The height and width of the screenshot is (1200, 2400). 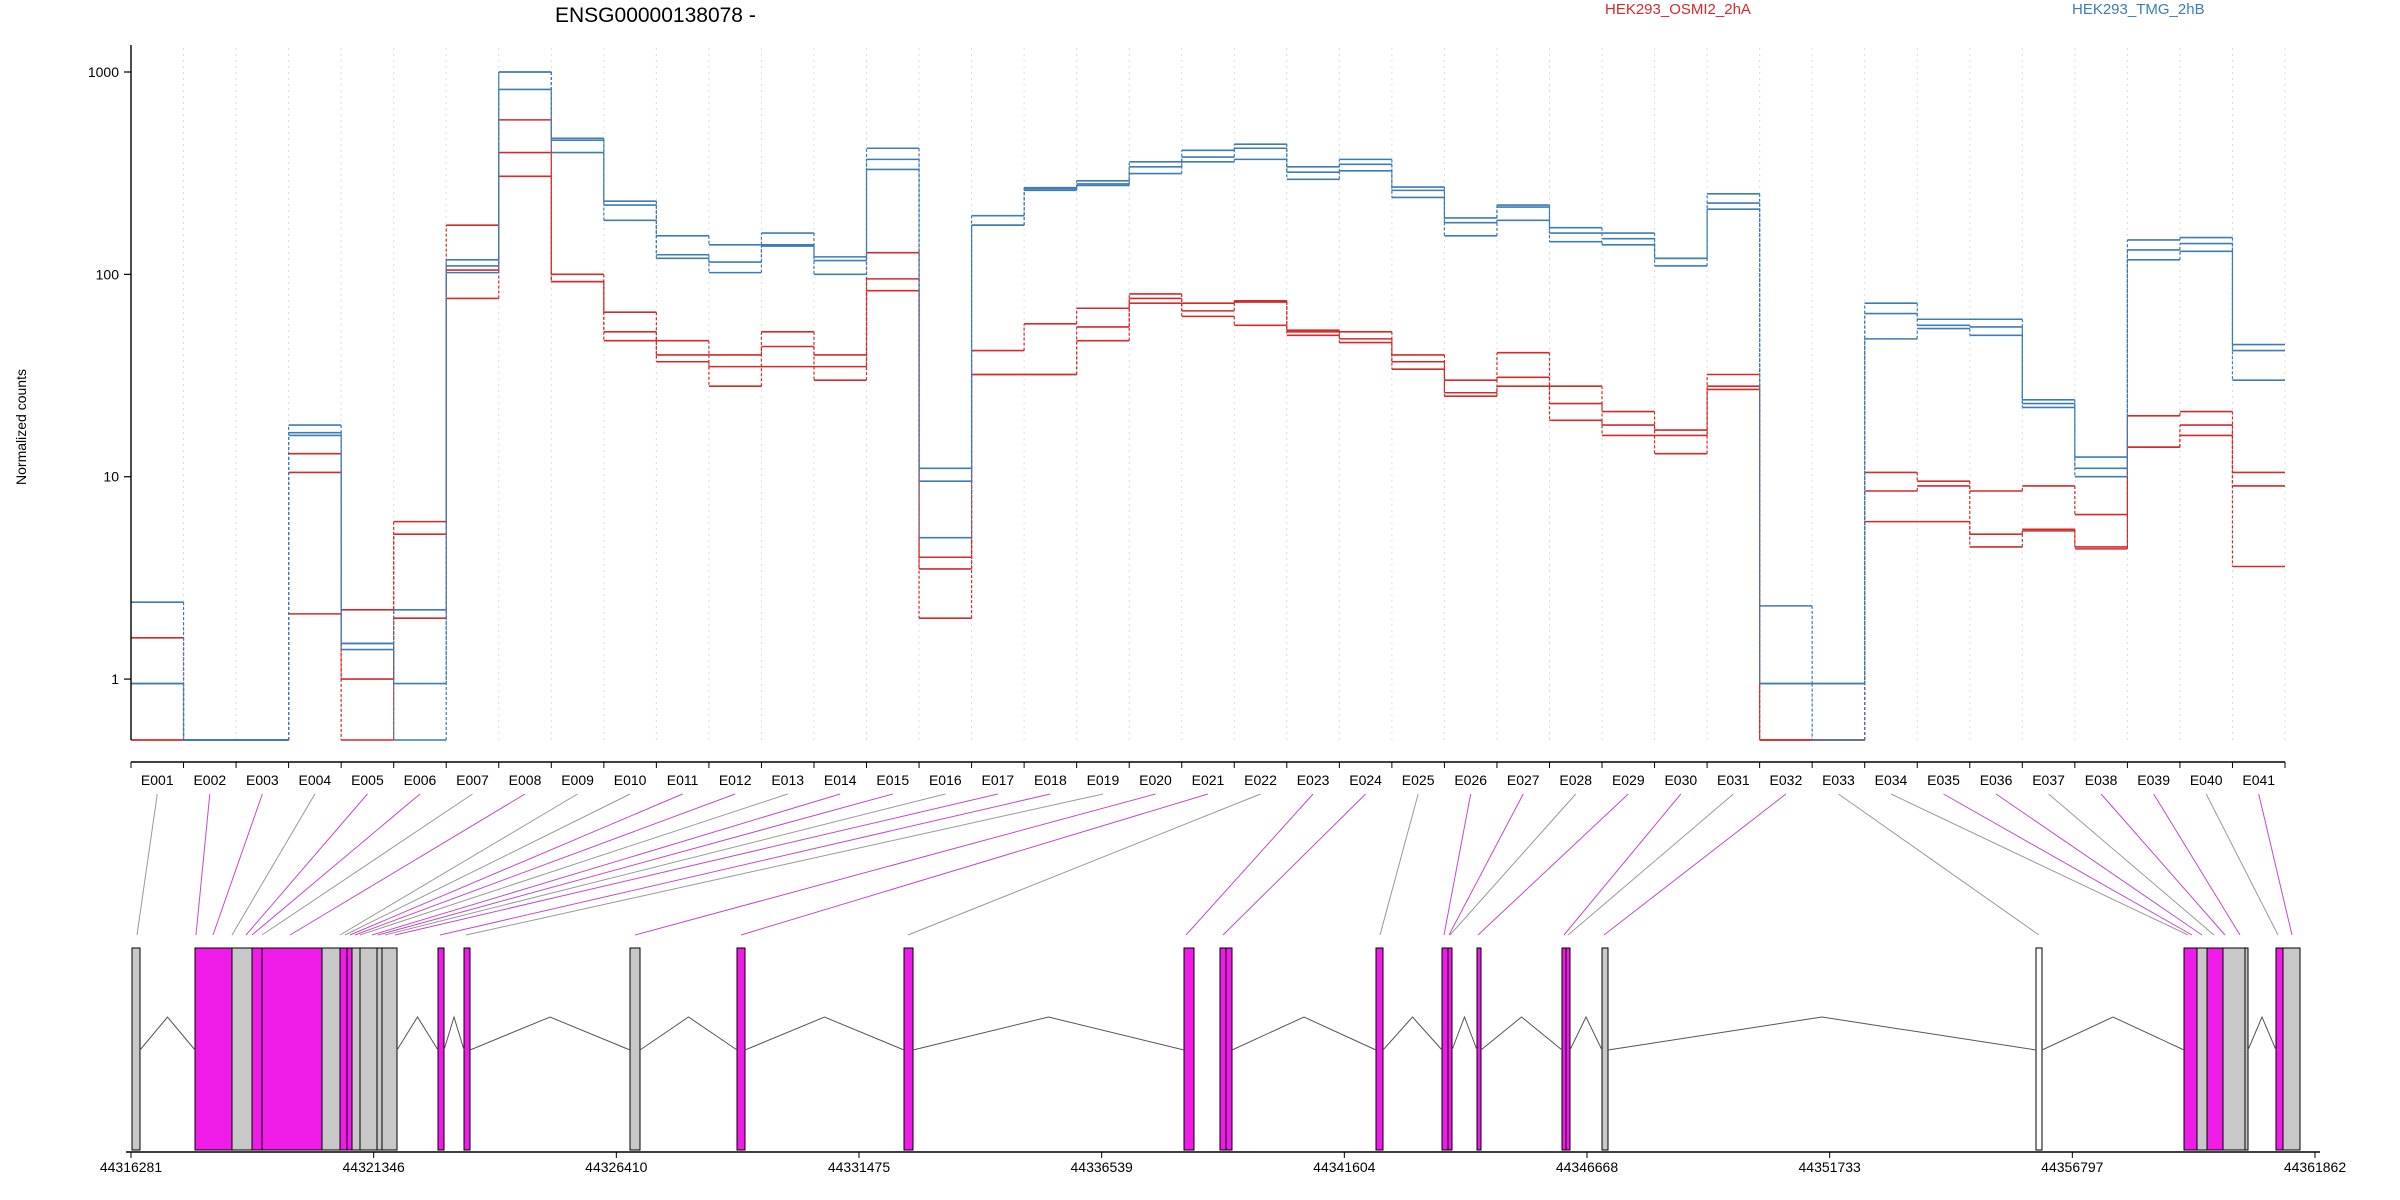 What do you see at coordinates (1418, 780) in the screenshot?
I see `x-tick-label: E025` at bounding box center [1418, 780].